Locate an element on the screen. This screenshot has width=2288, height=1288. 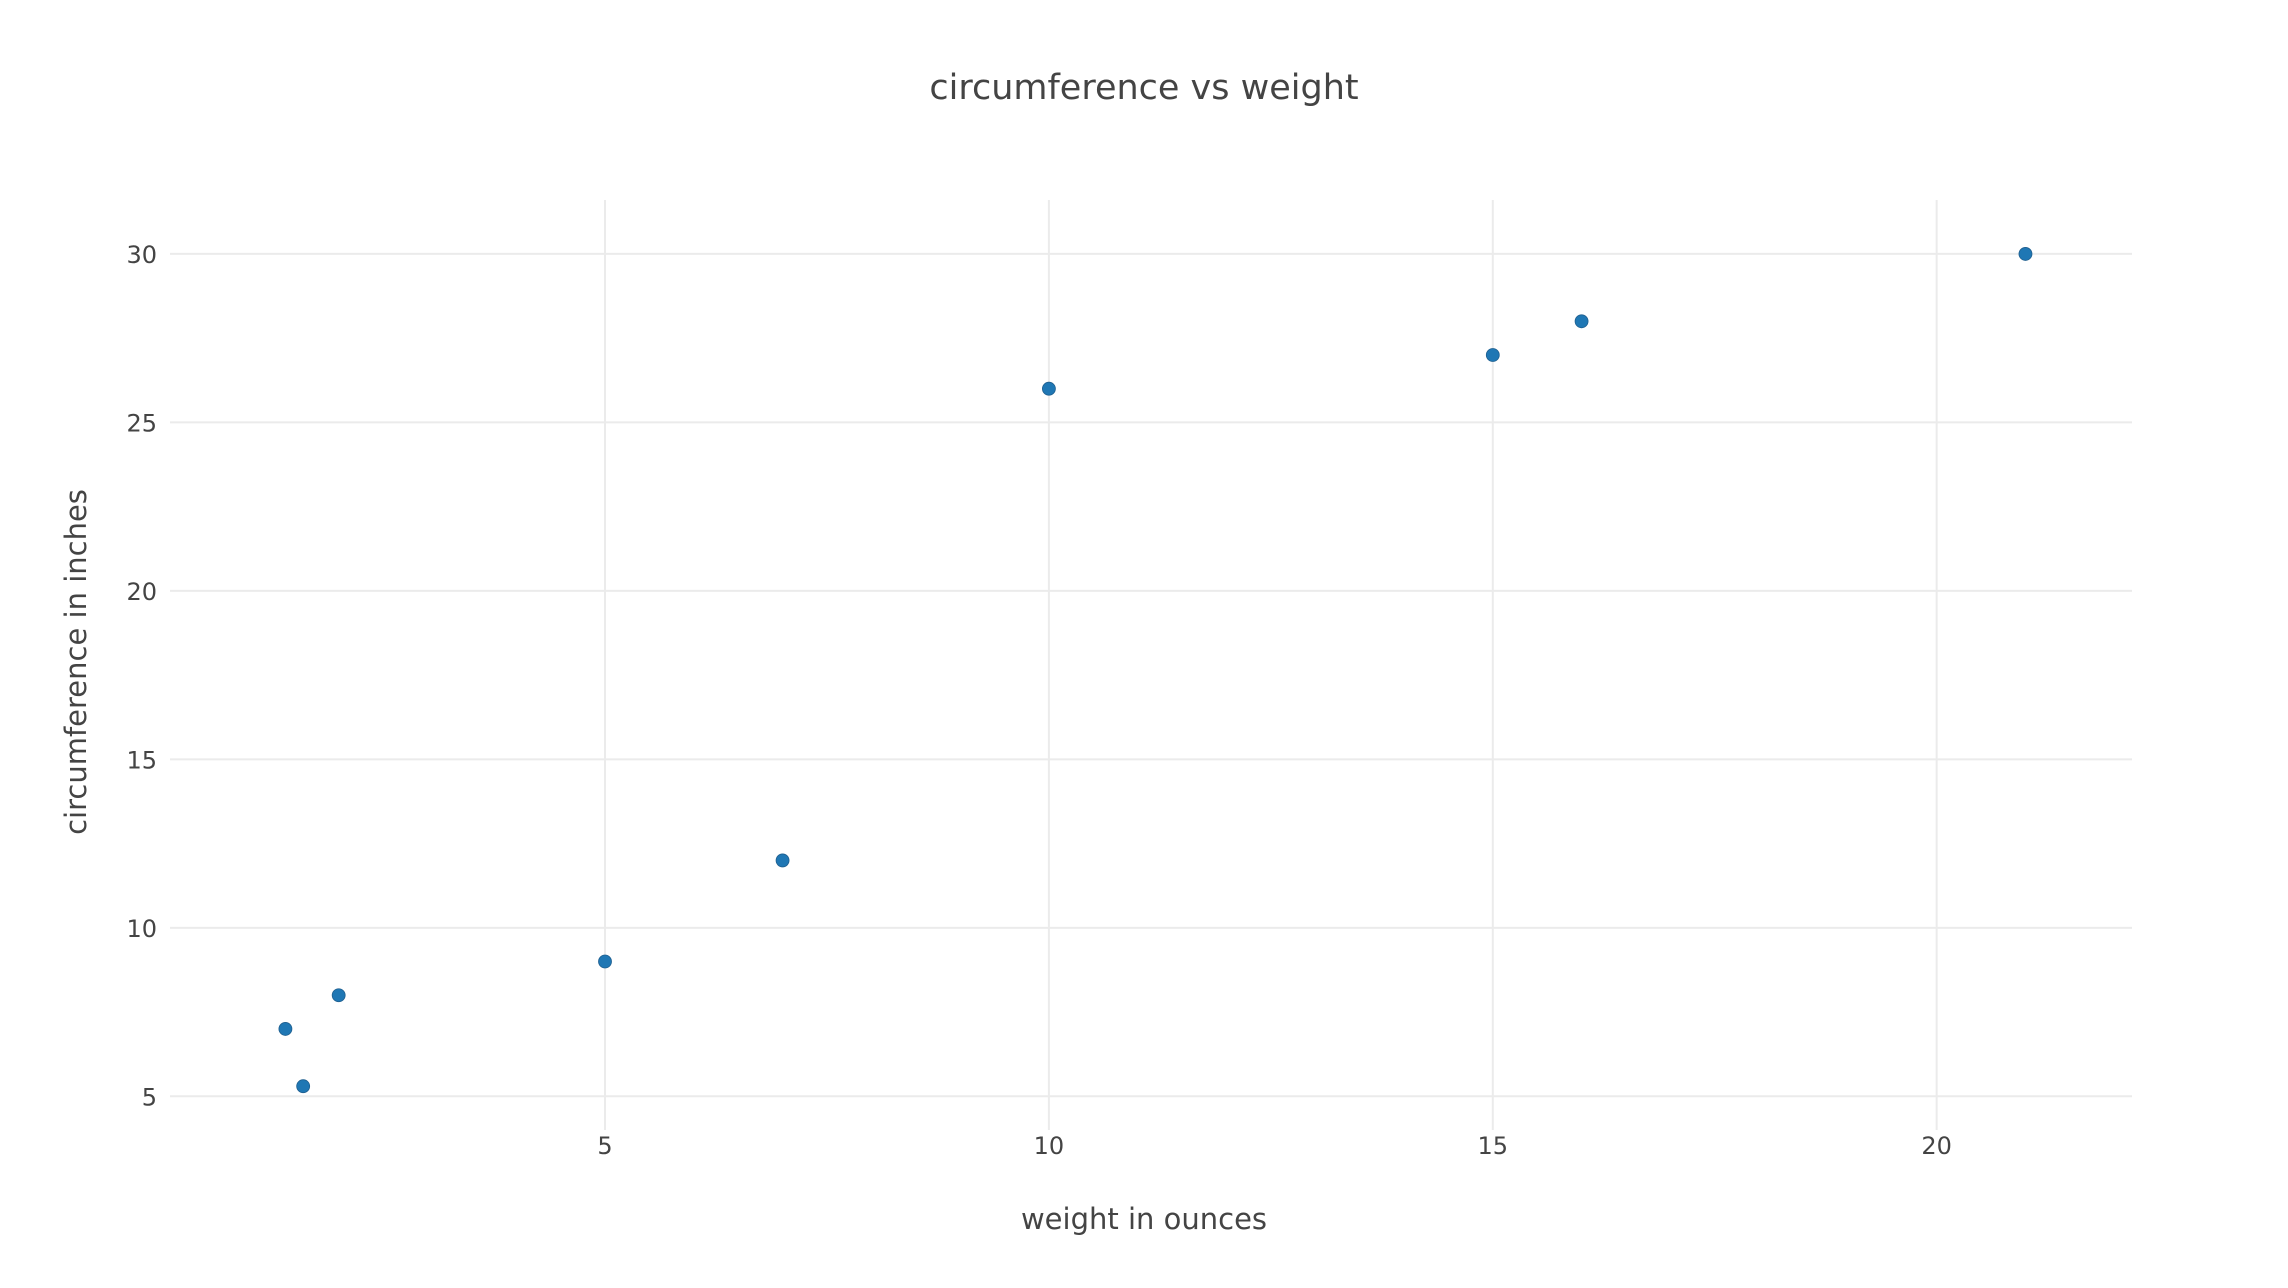
x-tick-label: 20 is located at coordinates (1936, 1146).